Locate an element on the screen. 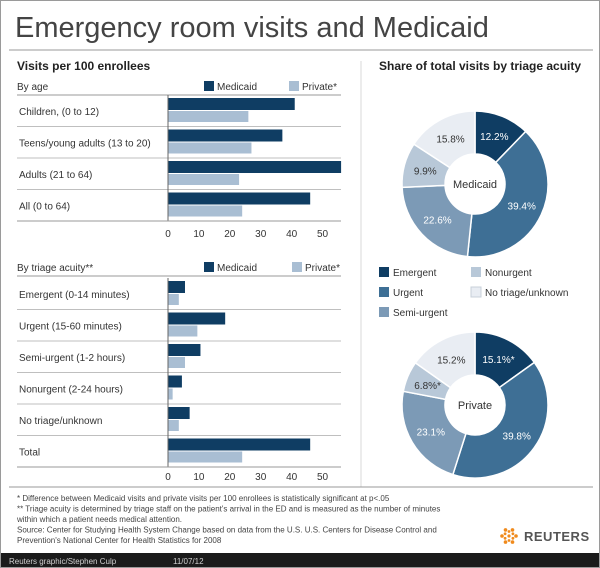 Image resolution: width=600 pixels, height=568 pixels. by-age-subheading: By age is located at coordinates (33, 87).